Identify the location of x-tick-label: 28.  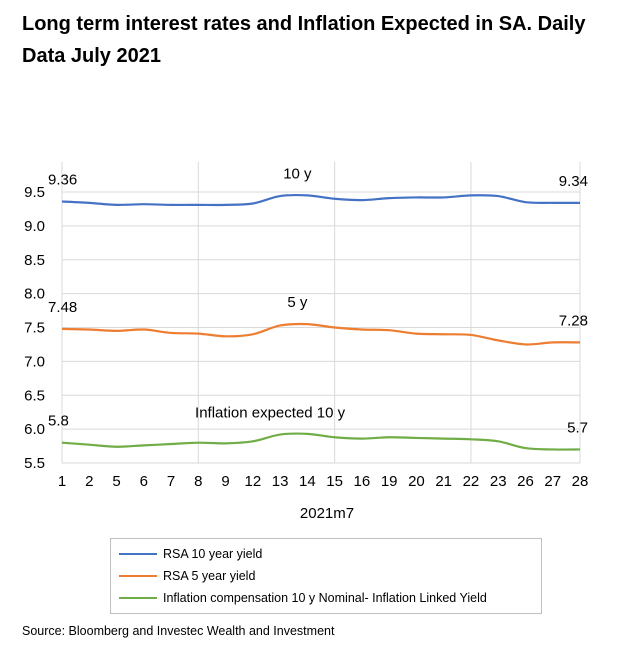
(580, 481).